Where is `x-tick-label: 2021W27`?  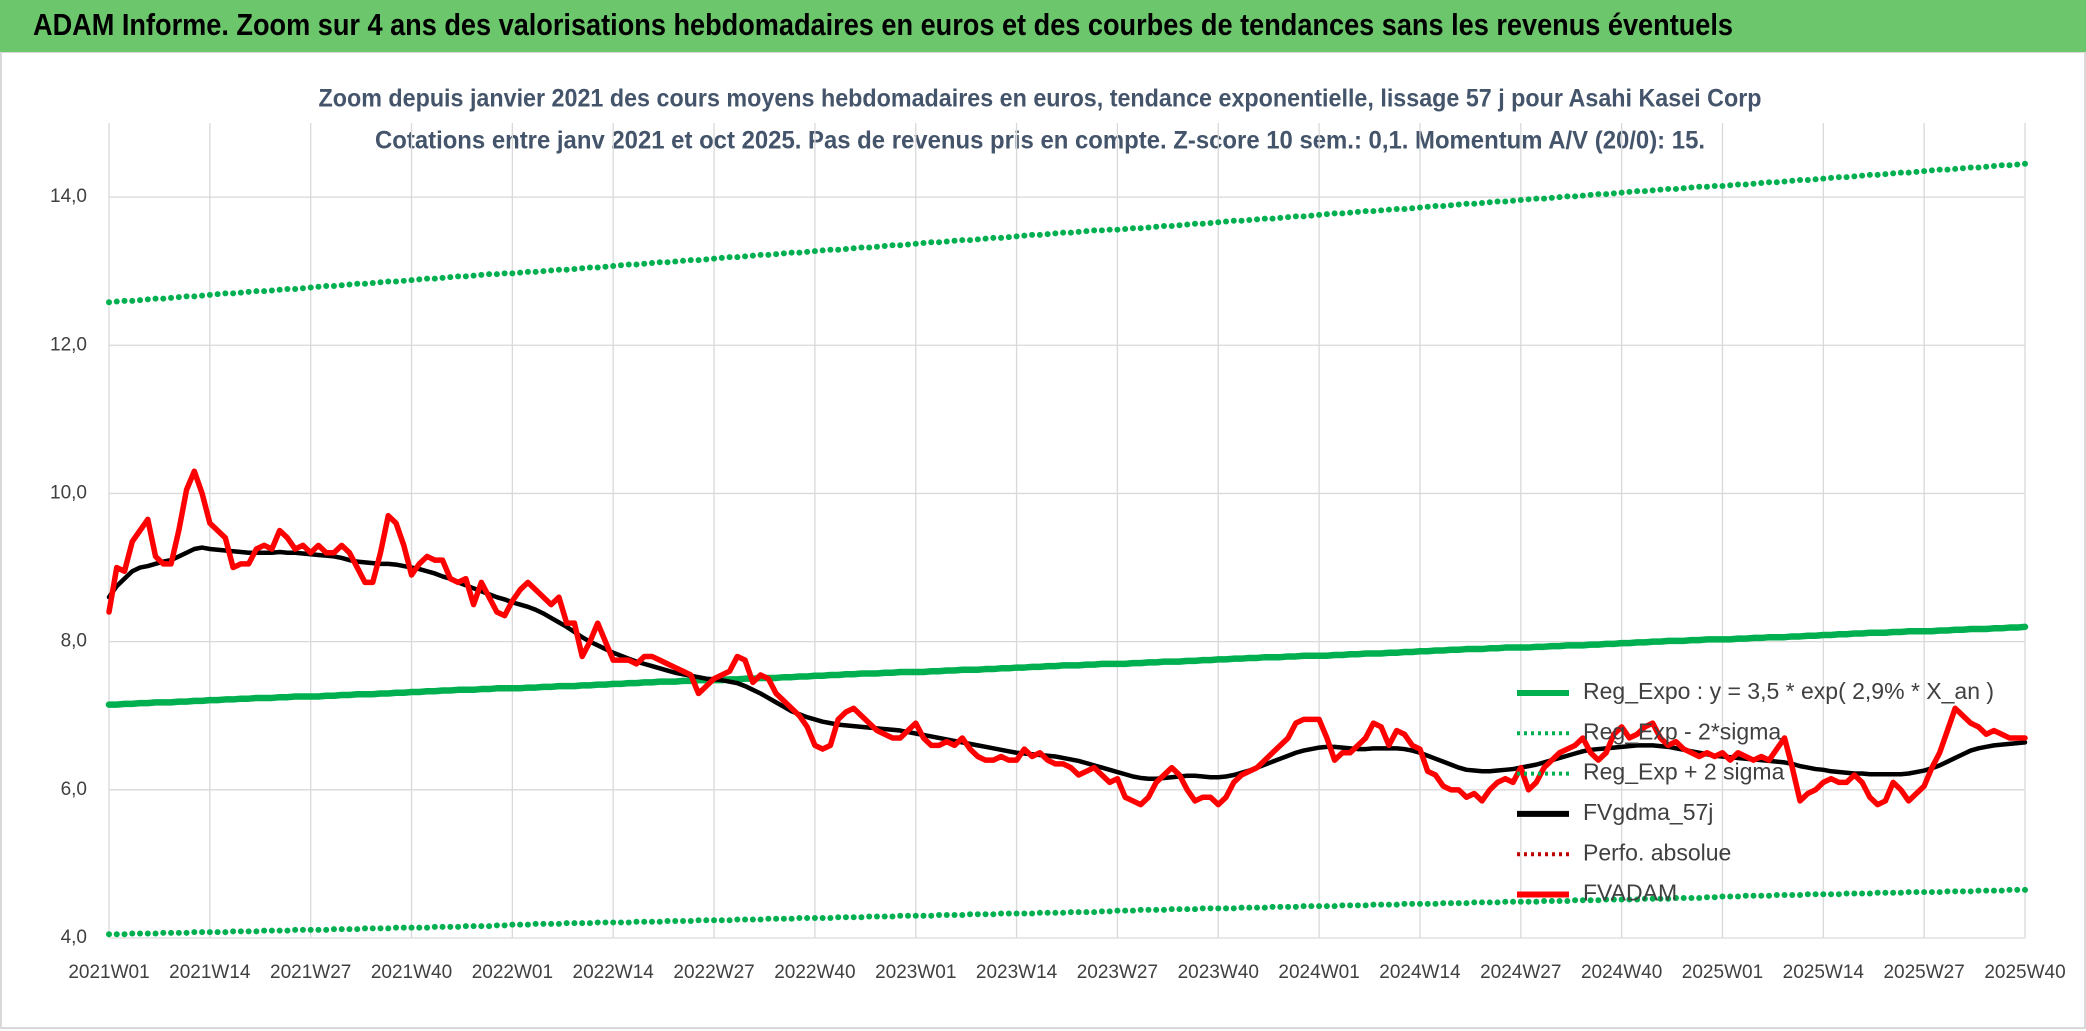 x-tick-label: 2021W27 is located at coordinates (310, 972).